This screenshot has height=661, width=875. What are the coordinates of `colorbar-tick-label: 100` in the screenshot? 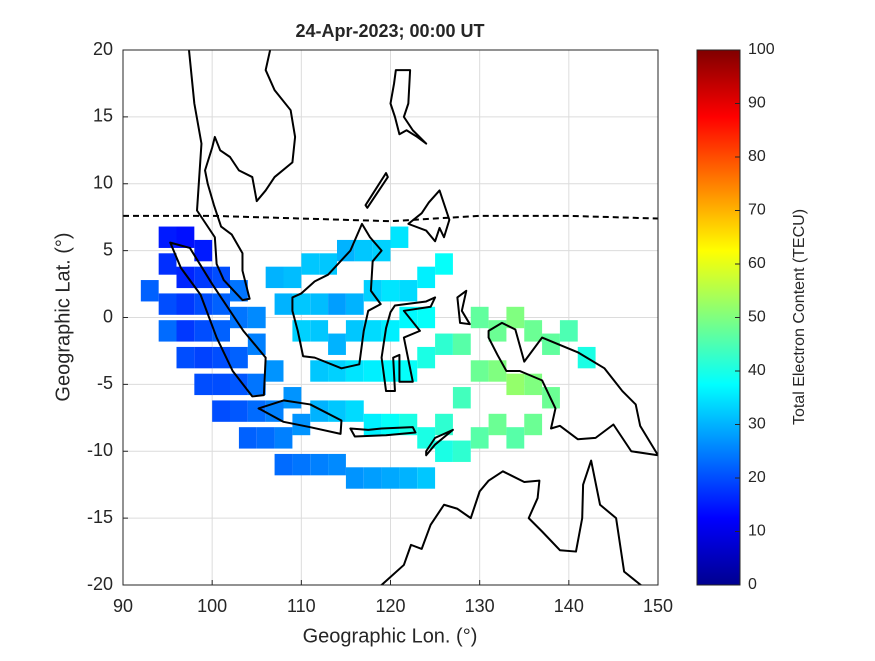 It's located at (761, 49).